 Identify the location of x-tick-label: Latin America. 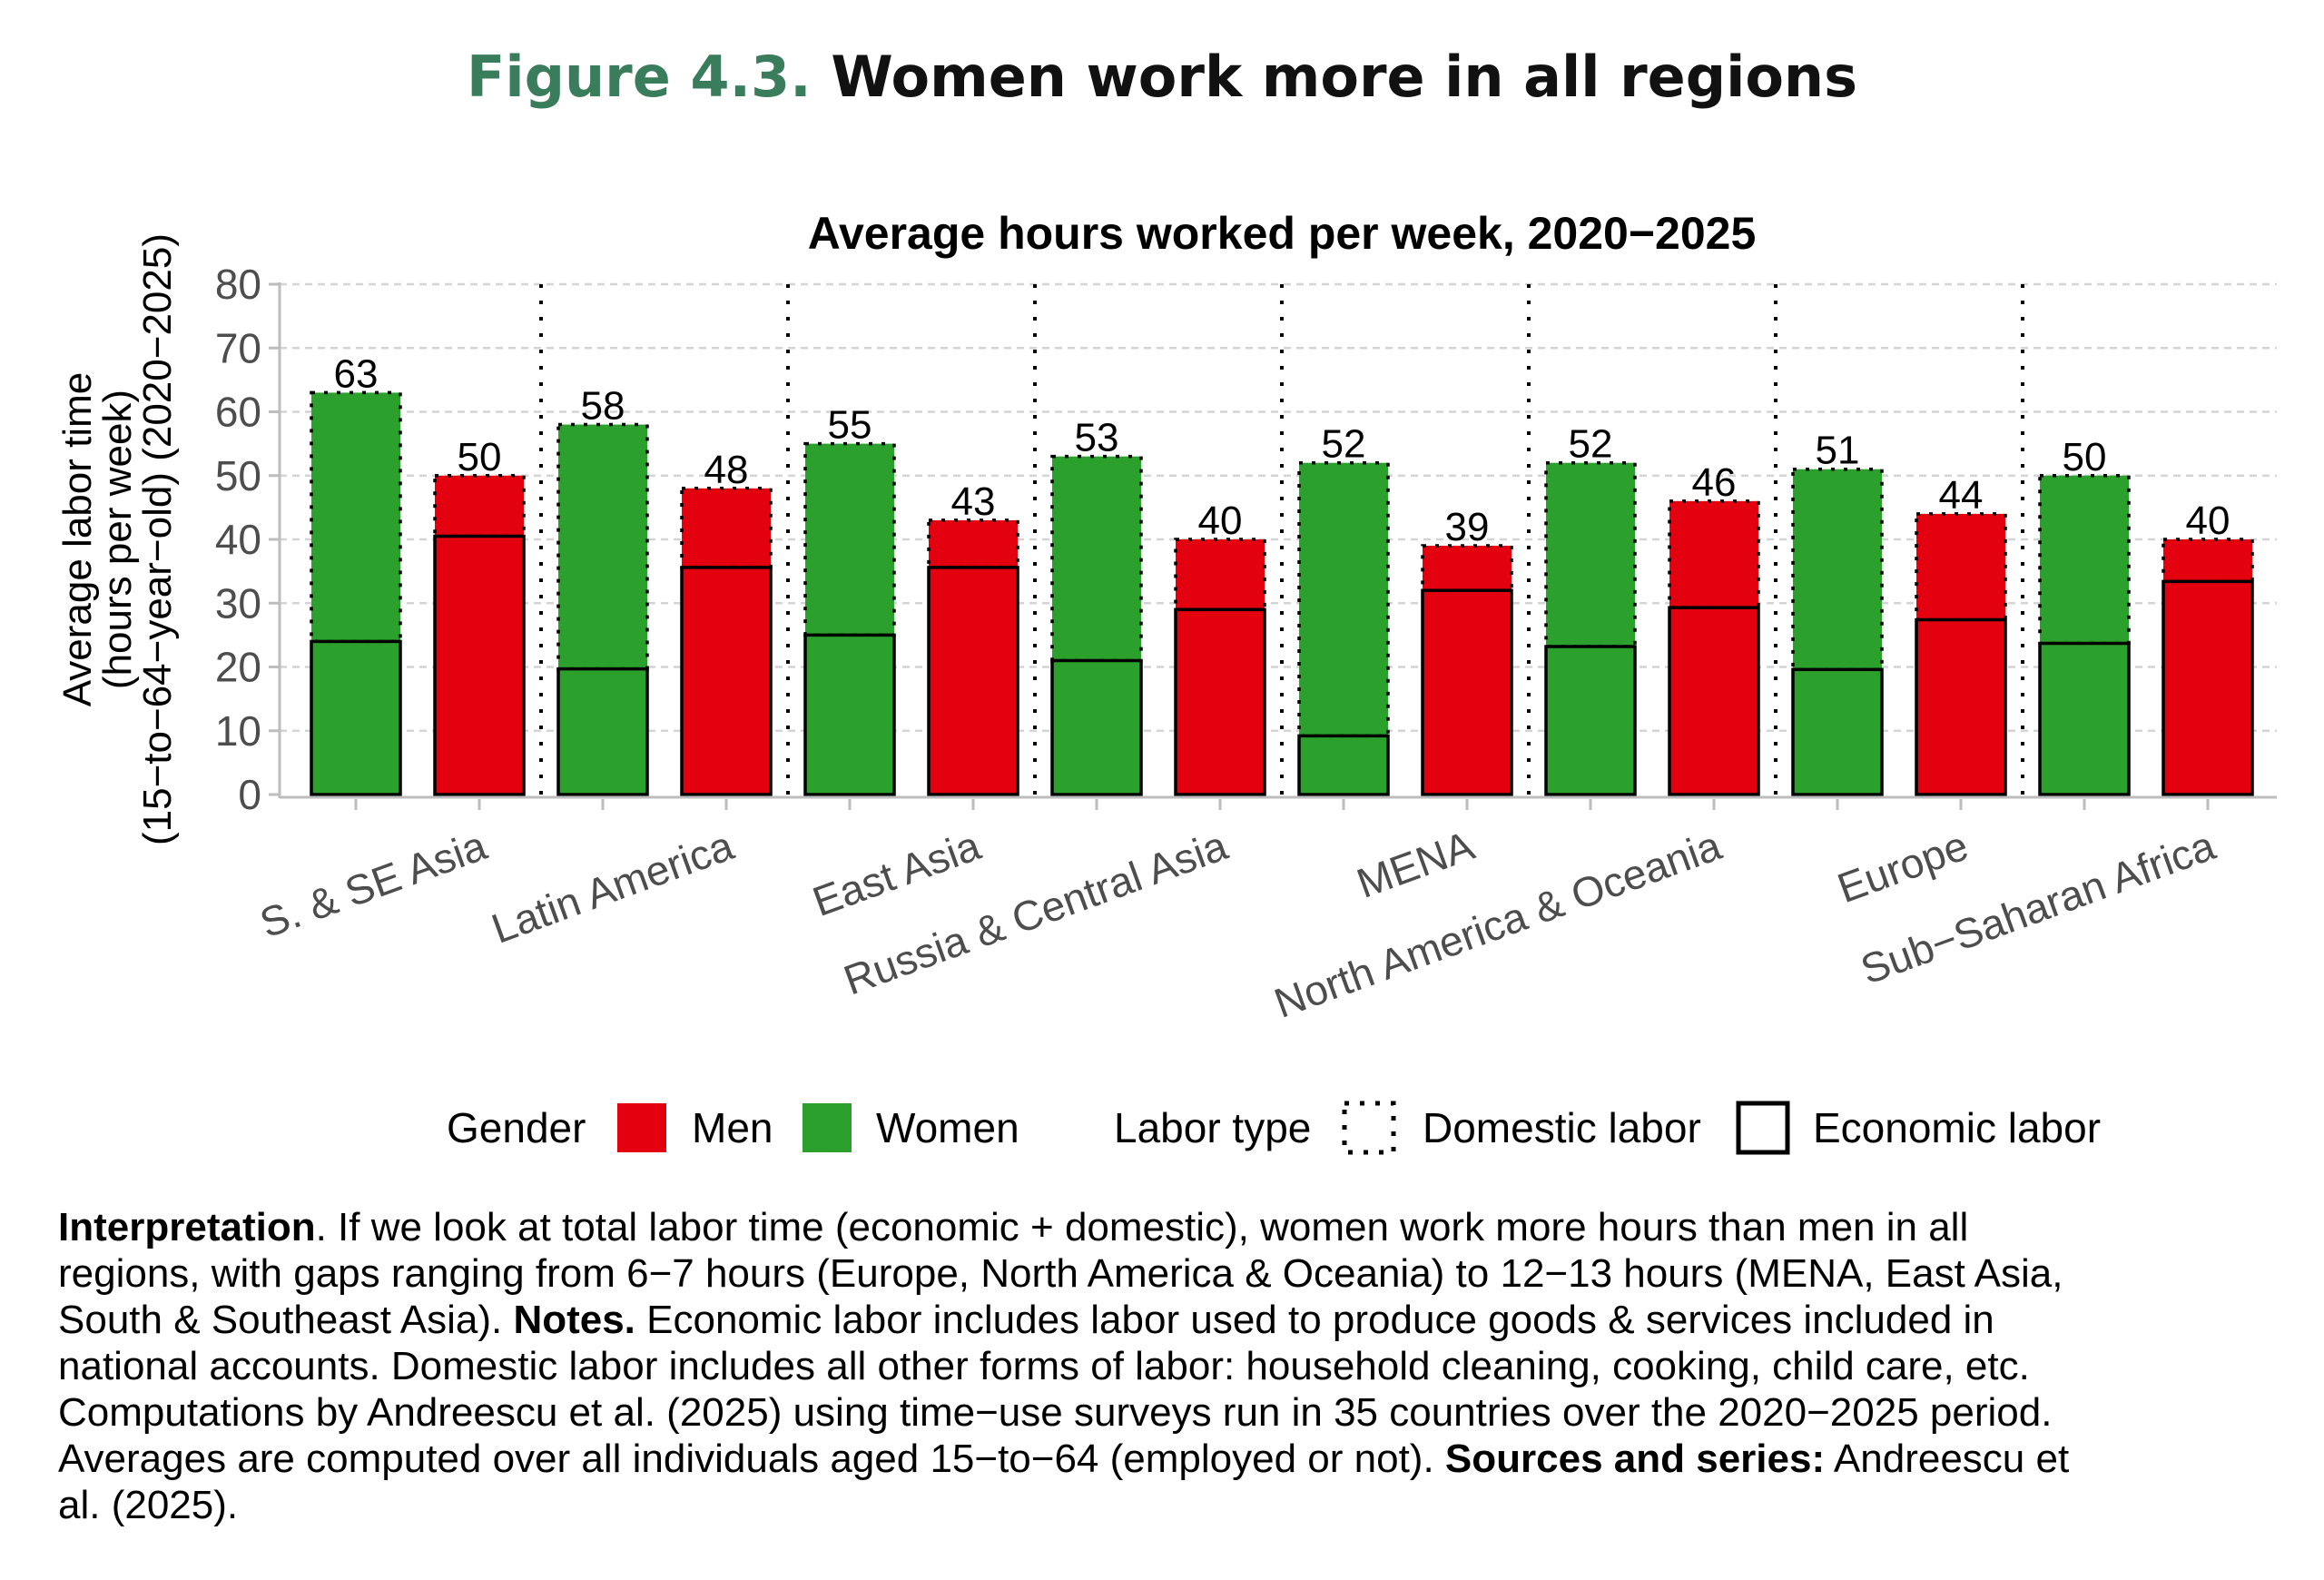
(613, 887).